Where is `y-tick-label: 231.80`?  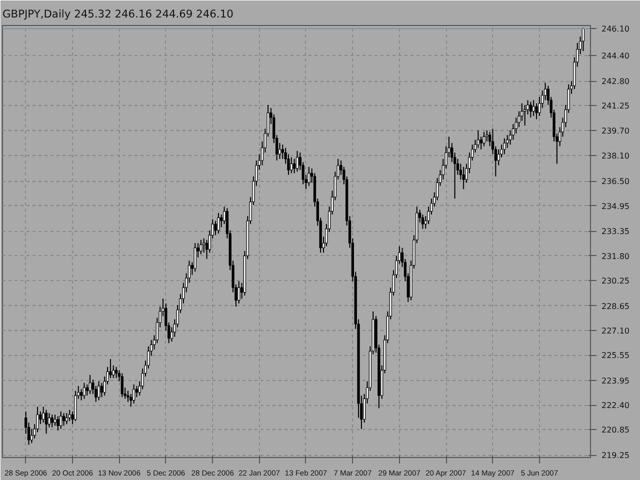 y-tick-label: 231.80 is located at coordinates (616, 256).